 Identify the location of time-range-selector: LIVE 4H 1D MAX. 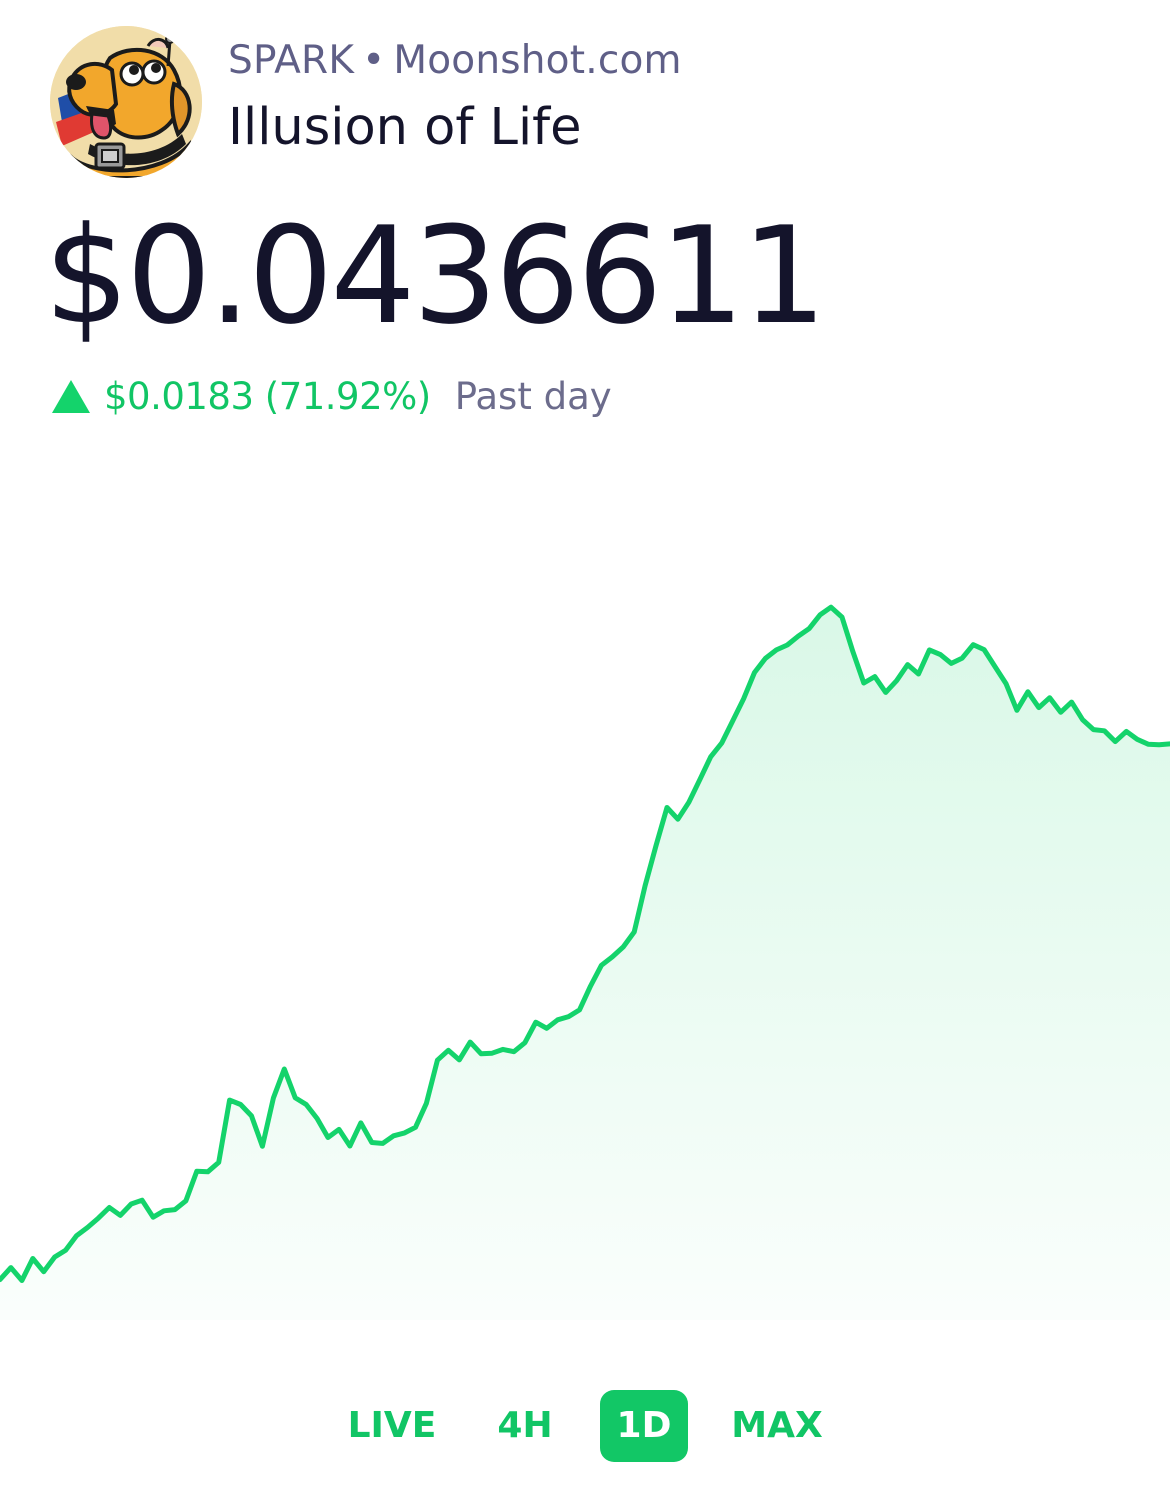
(585, 1426).